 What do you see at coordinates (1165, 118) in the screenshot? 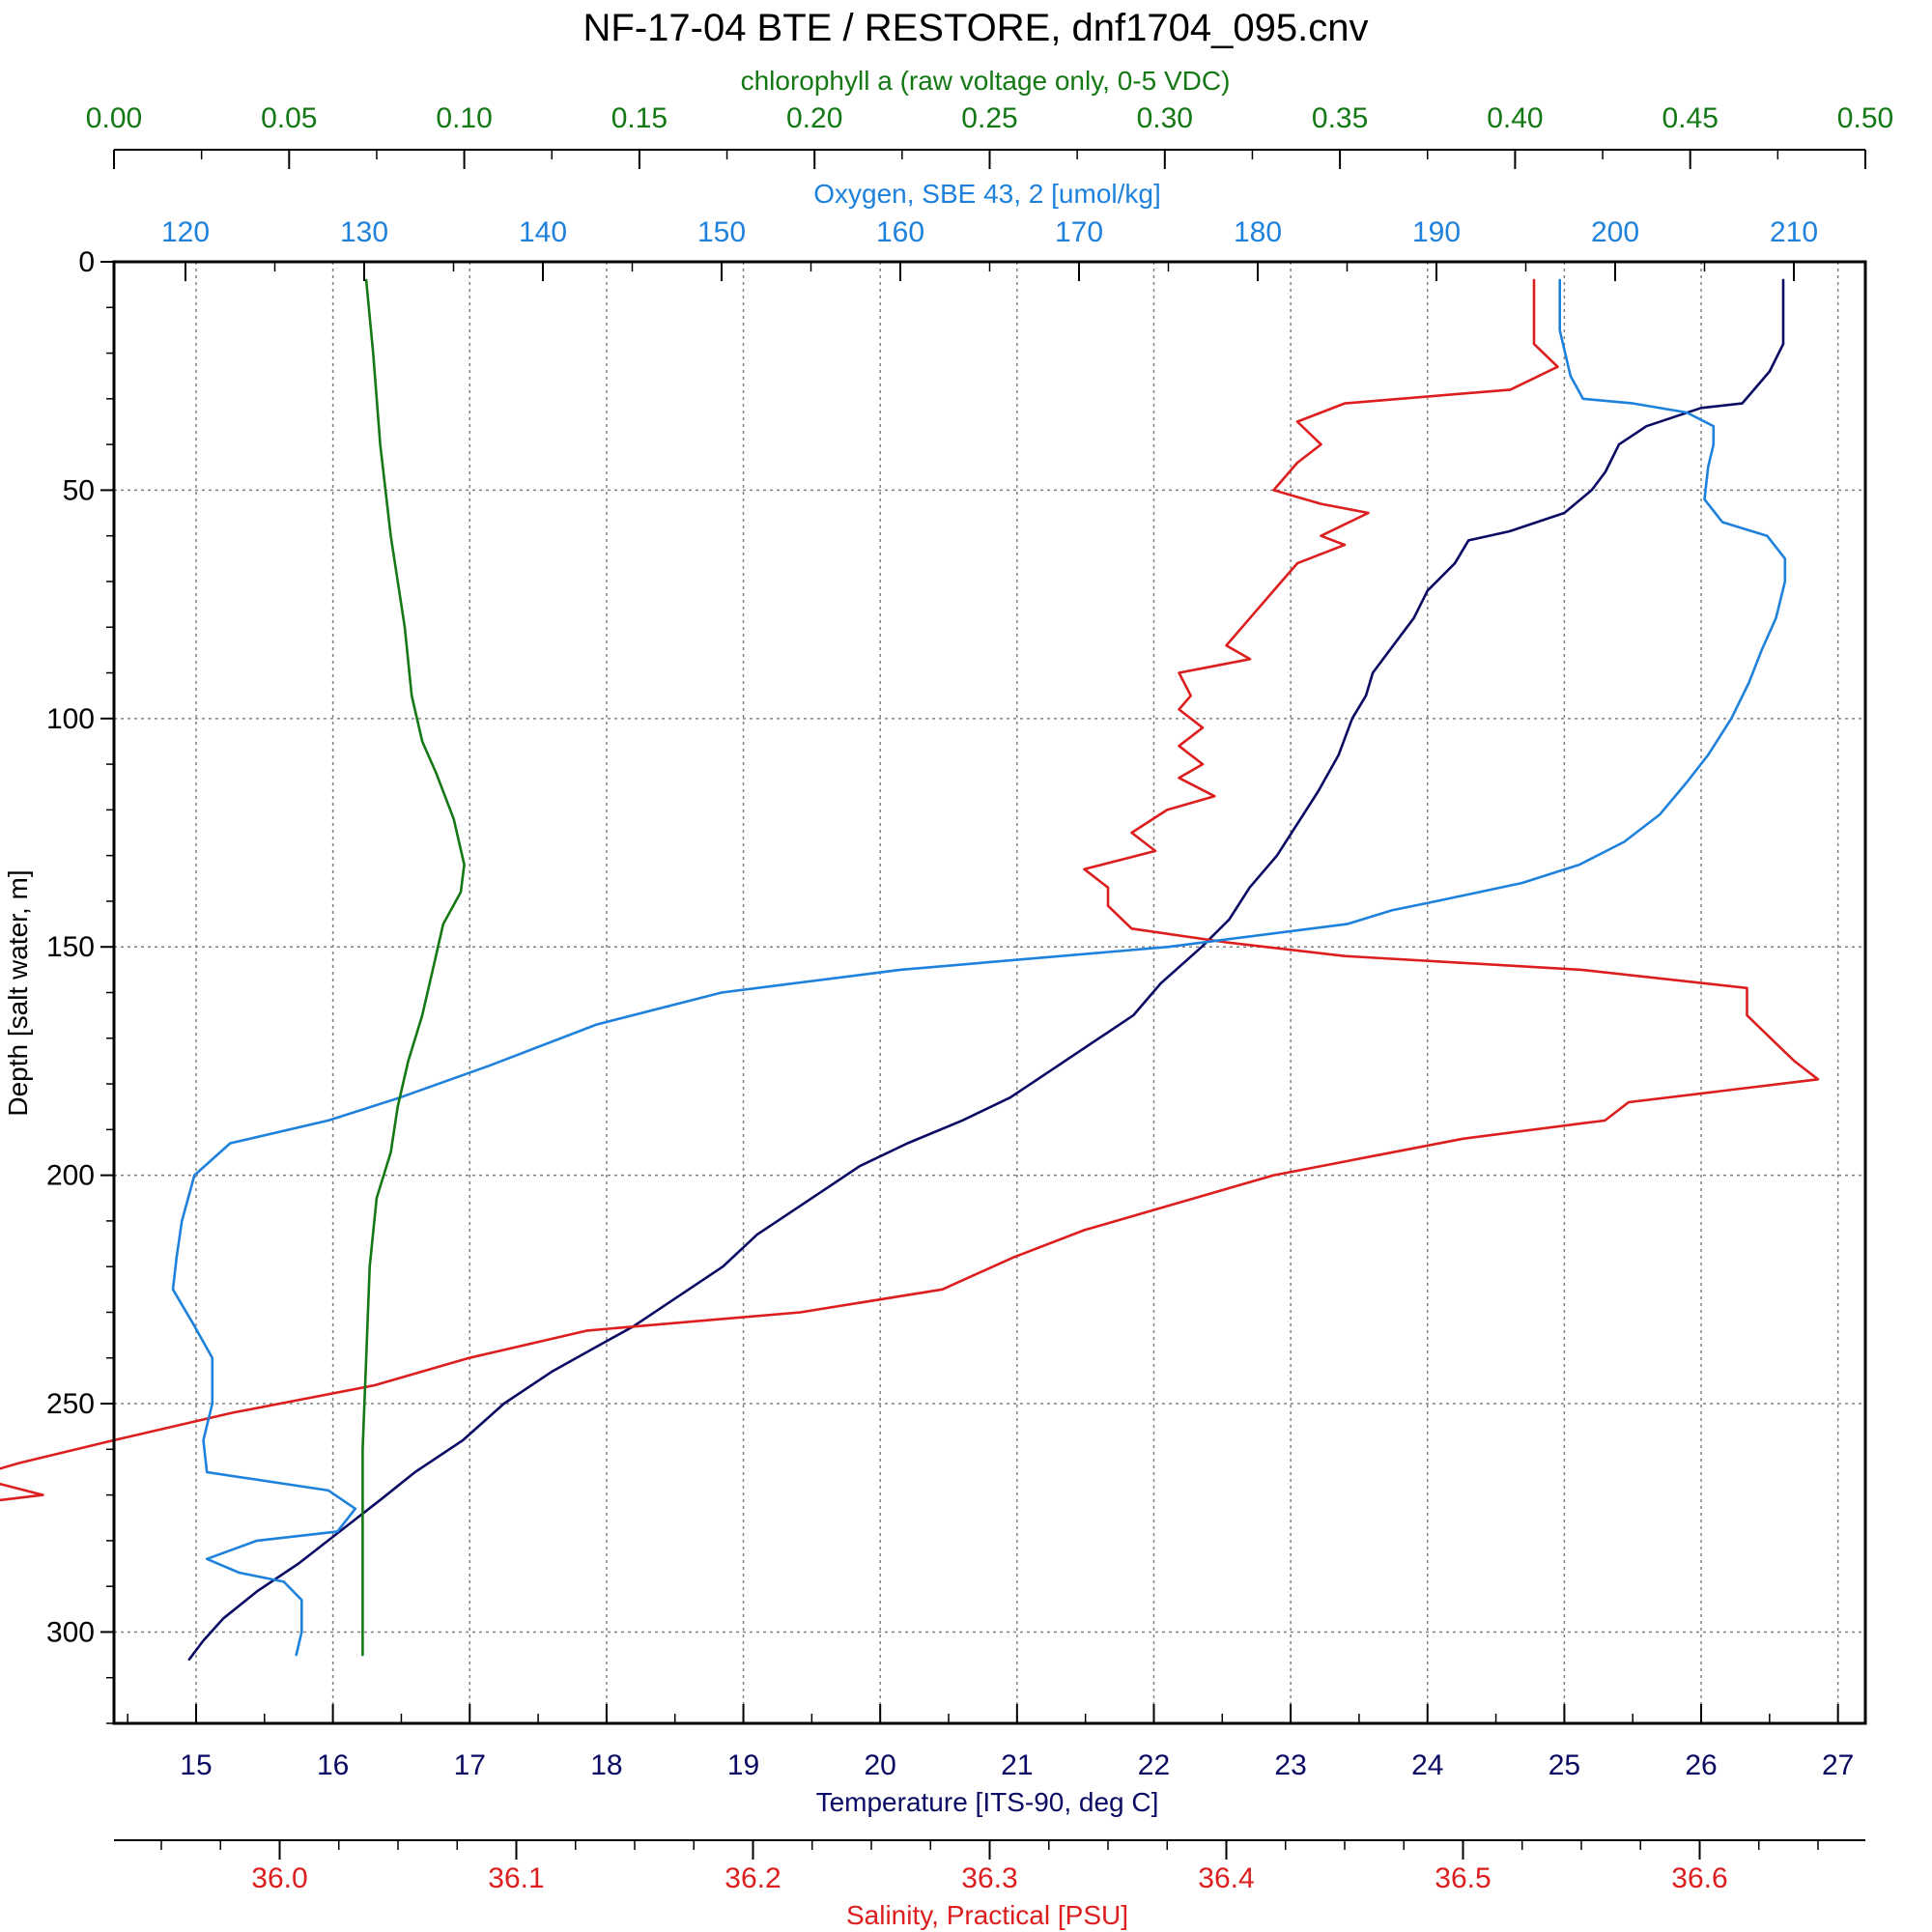
I see `chlorophyll-tick-label: 0.30` at bounding box center [1165, 118].